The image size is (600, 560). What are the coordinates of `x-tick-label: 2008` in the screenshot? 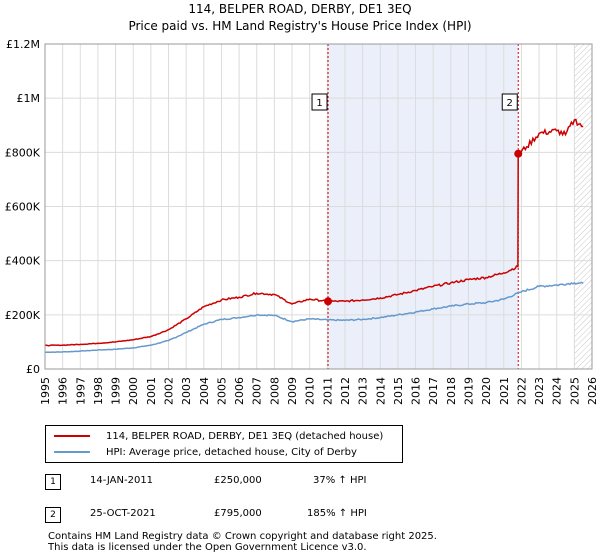 It's located at (274, 391).